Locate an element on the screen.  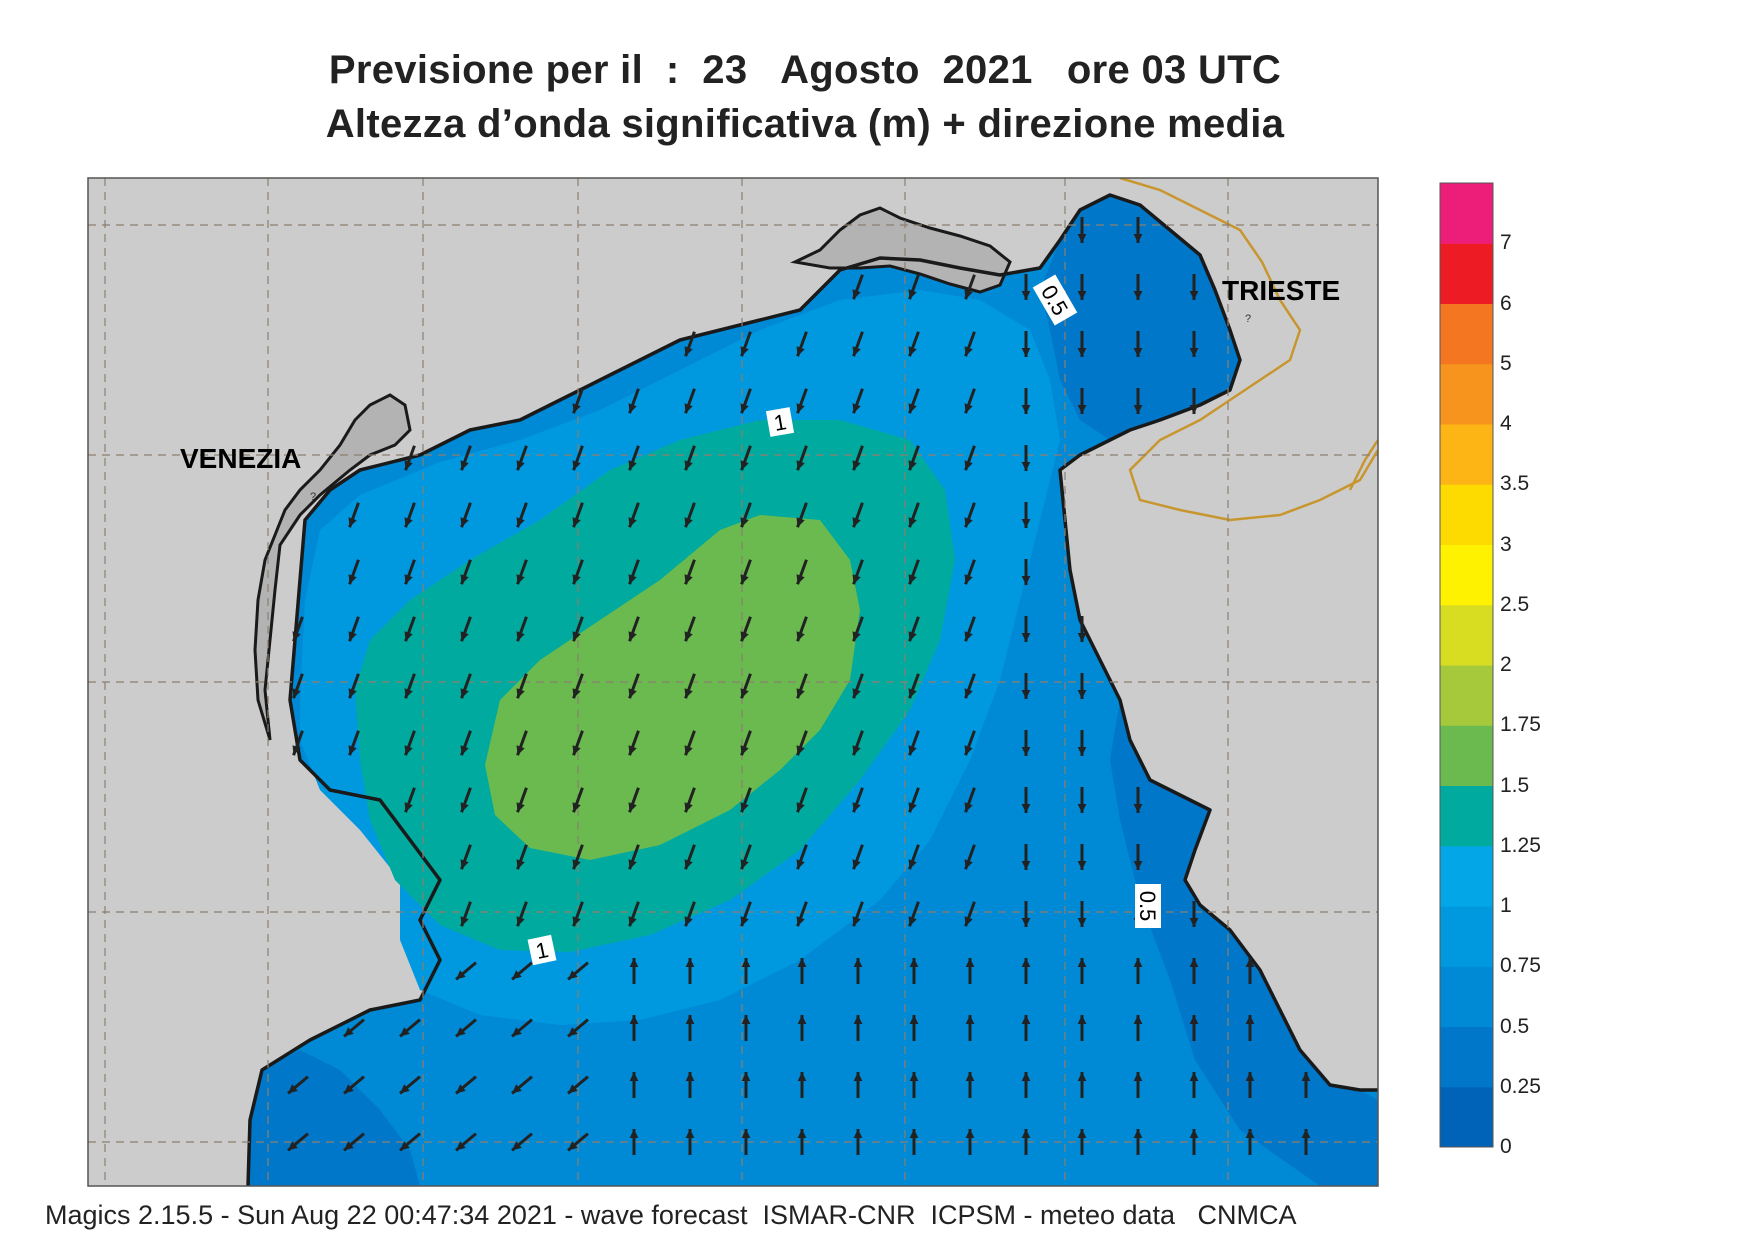
color-scale-label: 7 is located at coordinates (1506, 243).